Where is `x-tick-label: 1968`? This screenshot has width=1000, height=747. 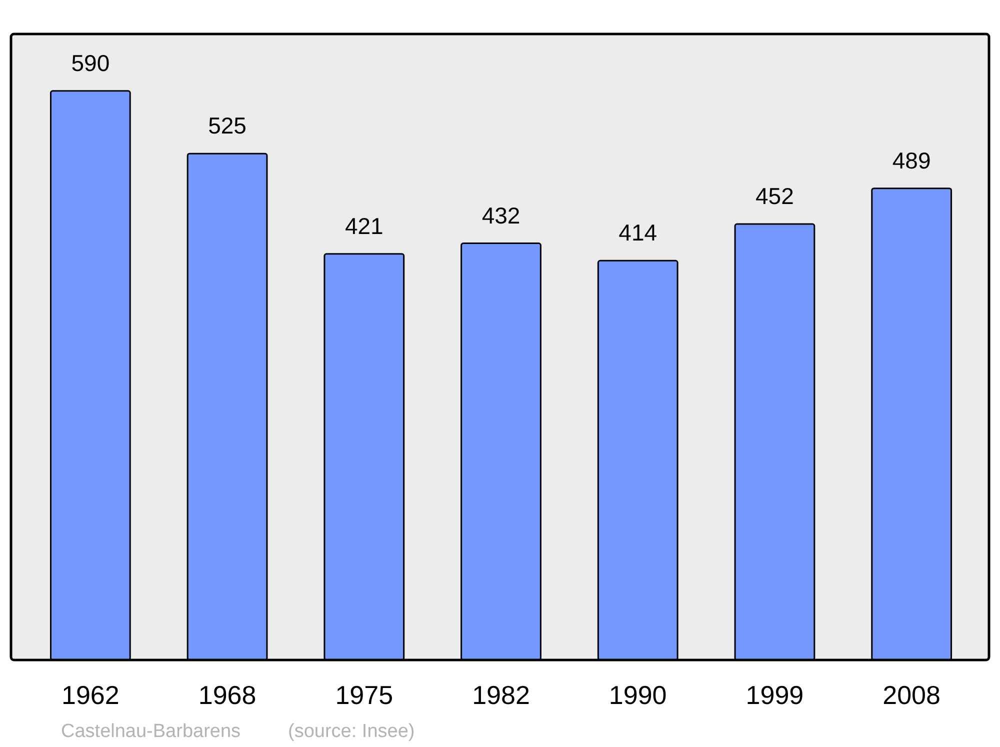 x-tick-label: 1968 is located at coordinates (227, 695).